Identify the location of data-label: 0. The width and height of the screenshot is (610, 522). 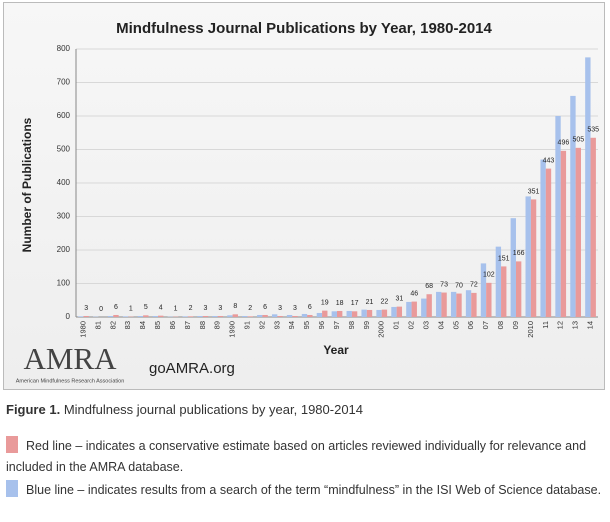
(101, 309).